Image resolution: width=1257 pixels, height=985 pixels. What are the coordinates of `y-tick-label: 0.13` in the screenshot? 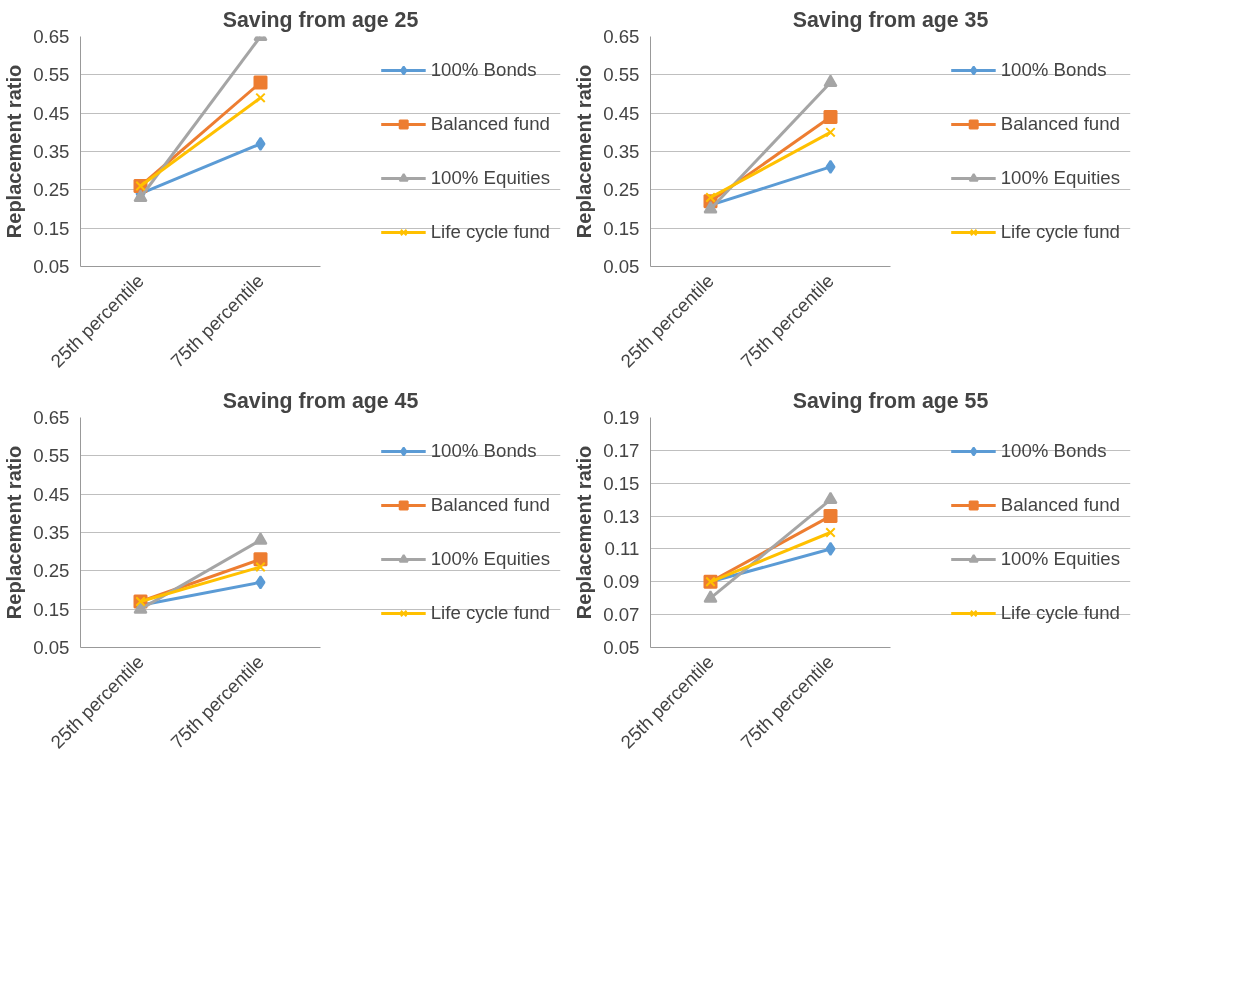 It's located at (621, 516).